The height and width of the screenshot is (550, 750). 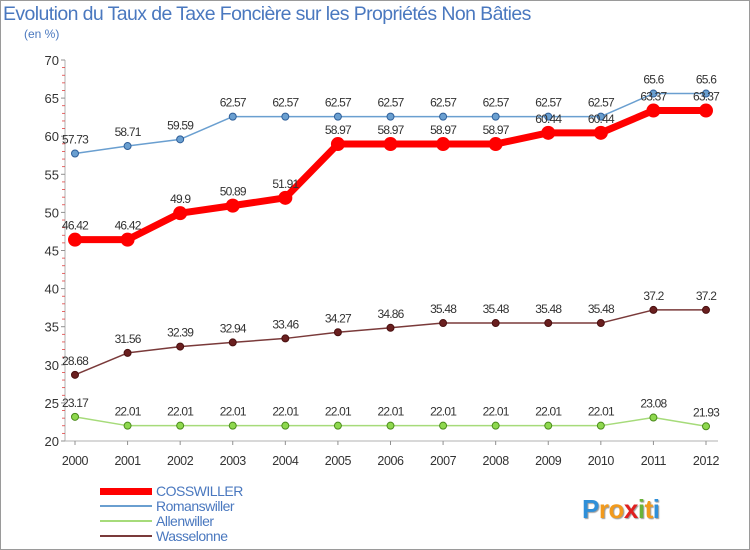 What do you see at coordinates (52, 441) in the screenshot?
I see `y-tick-label: 20` at bounding box center [52, 441].